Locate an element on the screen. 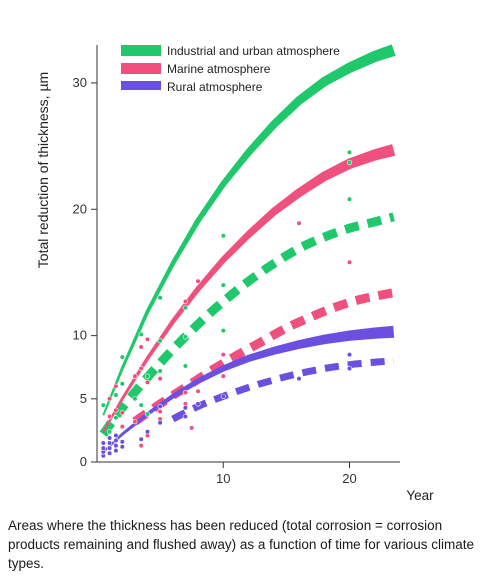  legend-swatch-rural is located at coordinates (141, 85).